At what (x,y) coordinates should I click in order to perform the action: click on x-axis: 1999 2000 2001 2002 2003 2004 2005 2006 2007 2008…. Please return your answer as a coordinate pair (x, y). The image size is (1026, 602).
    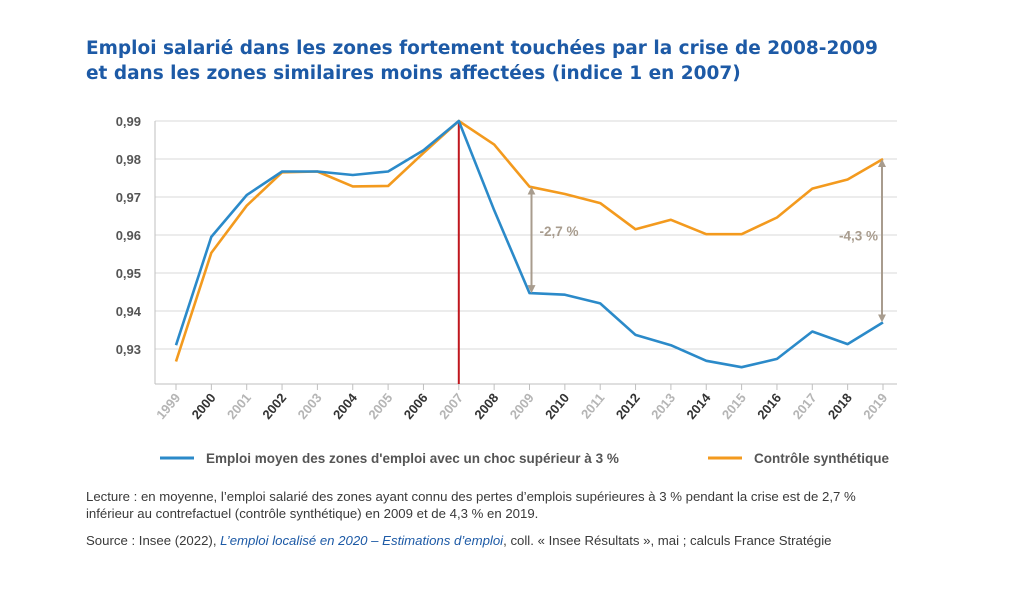
    Looking at the image, I should click on (525, 402).